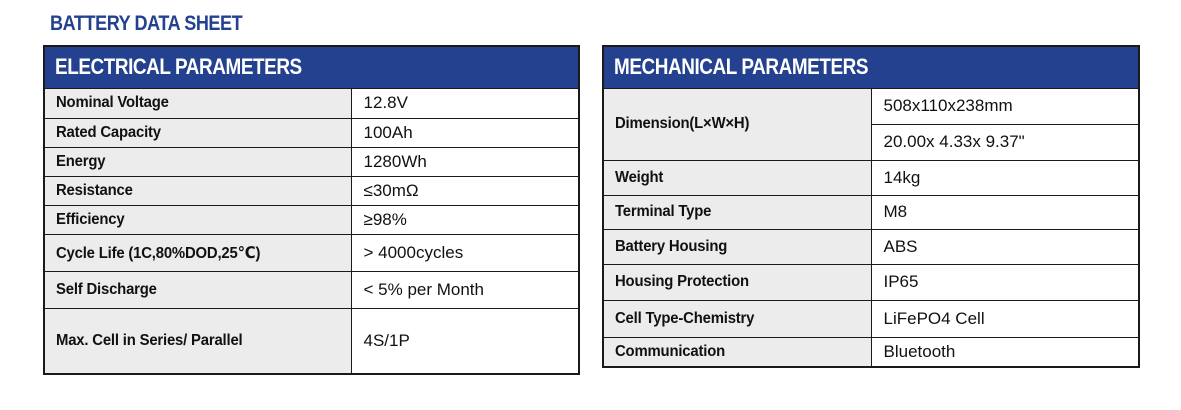 The height and width of the screenshot is (410, 1181). I want to click on row-value-dimension-mm: 508x110x238mm, so click(1005, 106).